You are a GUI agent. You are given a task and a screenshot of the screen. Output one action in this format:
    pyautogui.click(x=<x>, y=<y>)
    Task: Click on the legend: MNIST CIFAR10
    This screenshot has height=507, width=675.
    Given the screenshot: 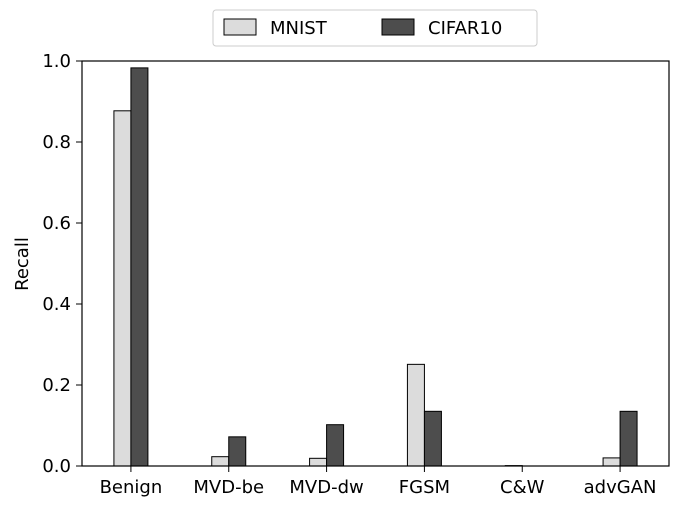 What is the action you would take?
    pyautogui.click(x=375, y=28)
    